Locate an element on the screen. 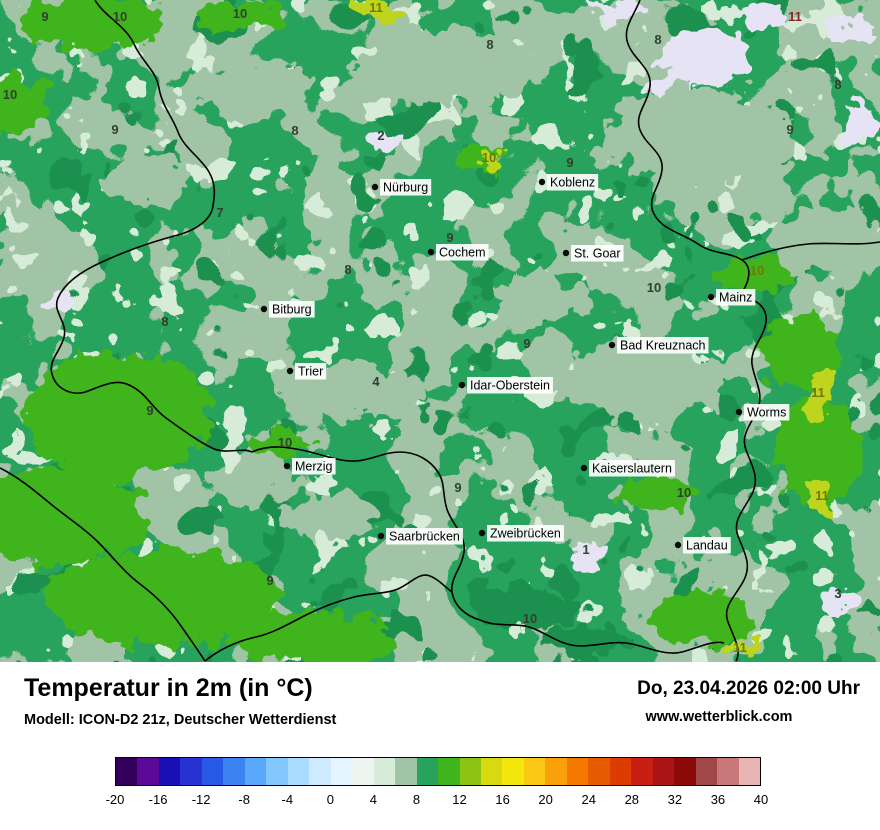 The image size is (880, 830). city-marker: Idar-Oberstein is located at coordinates (505, 385).